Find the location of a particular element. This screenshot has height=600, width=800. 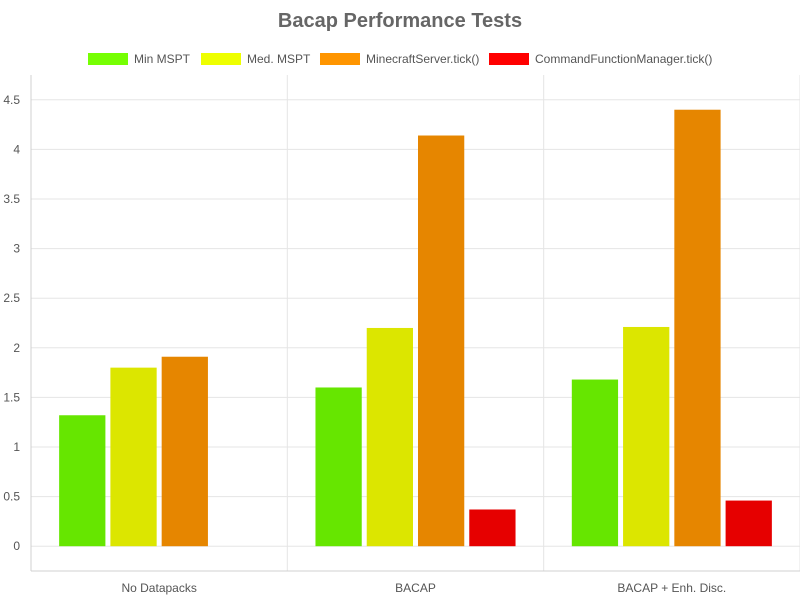

x-axis-ticks: No Datapacks BACAP BACAP + Enh. Disc. is located at coordinates (423, 588).